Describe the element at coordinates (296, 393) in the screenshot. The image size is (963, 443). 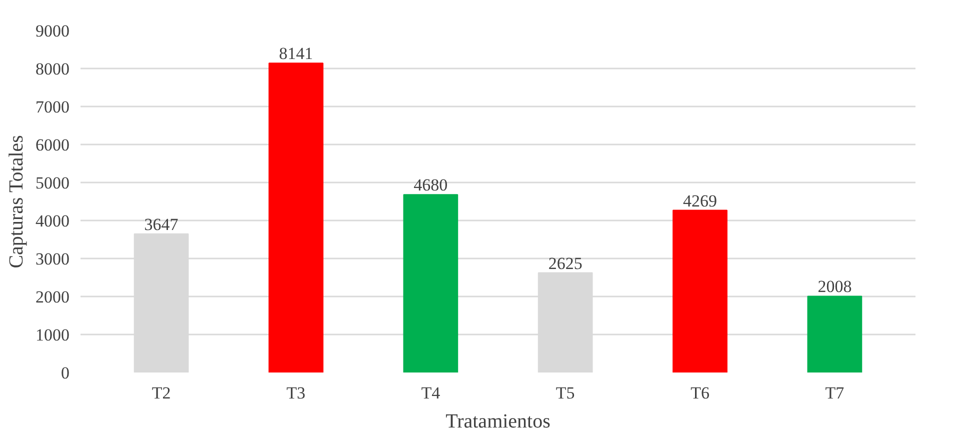
I see `x-tick-label: T3` at that location.